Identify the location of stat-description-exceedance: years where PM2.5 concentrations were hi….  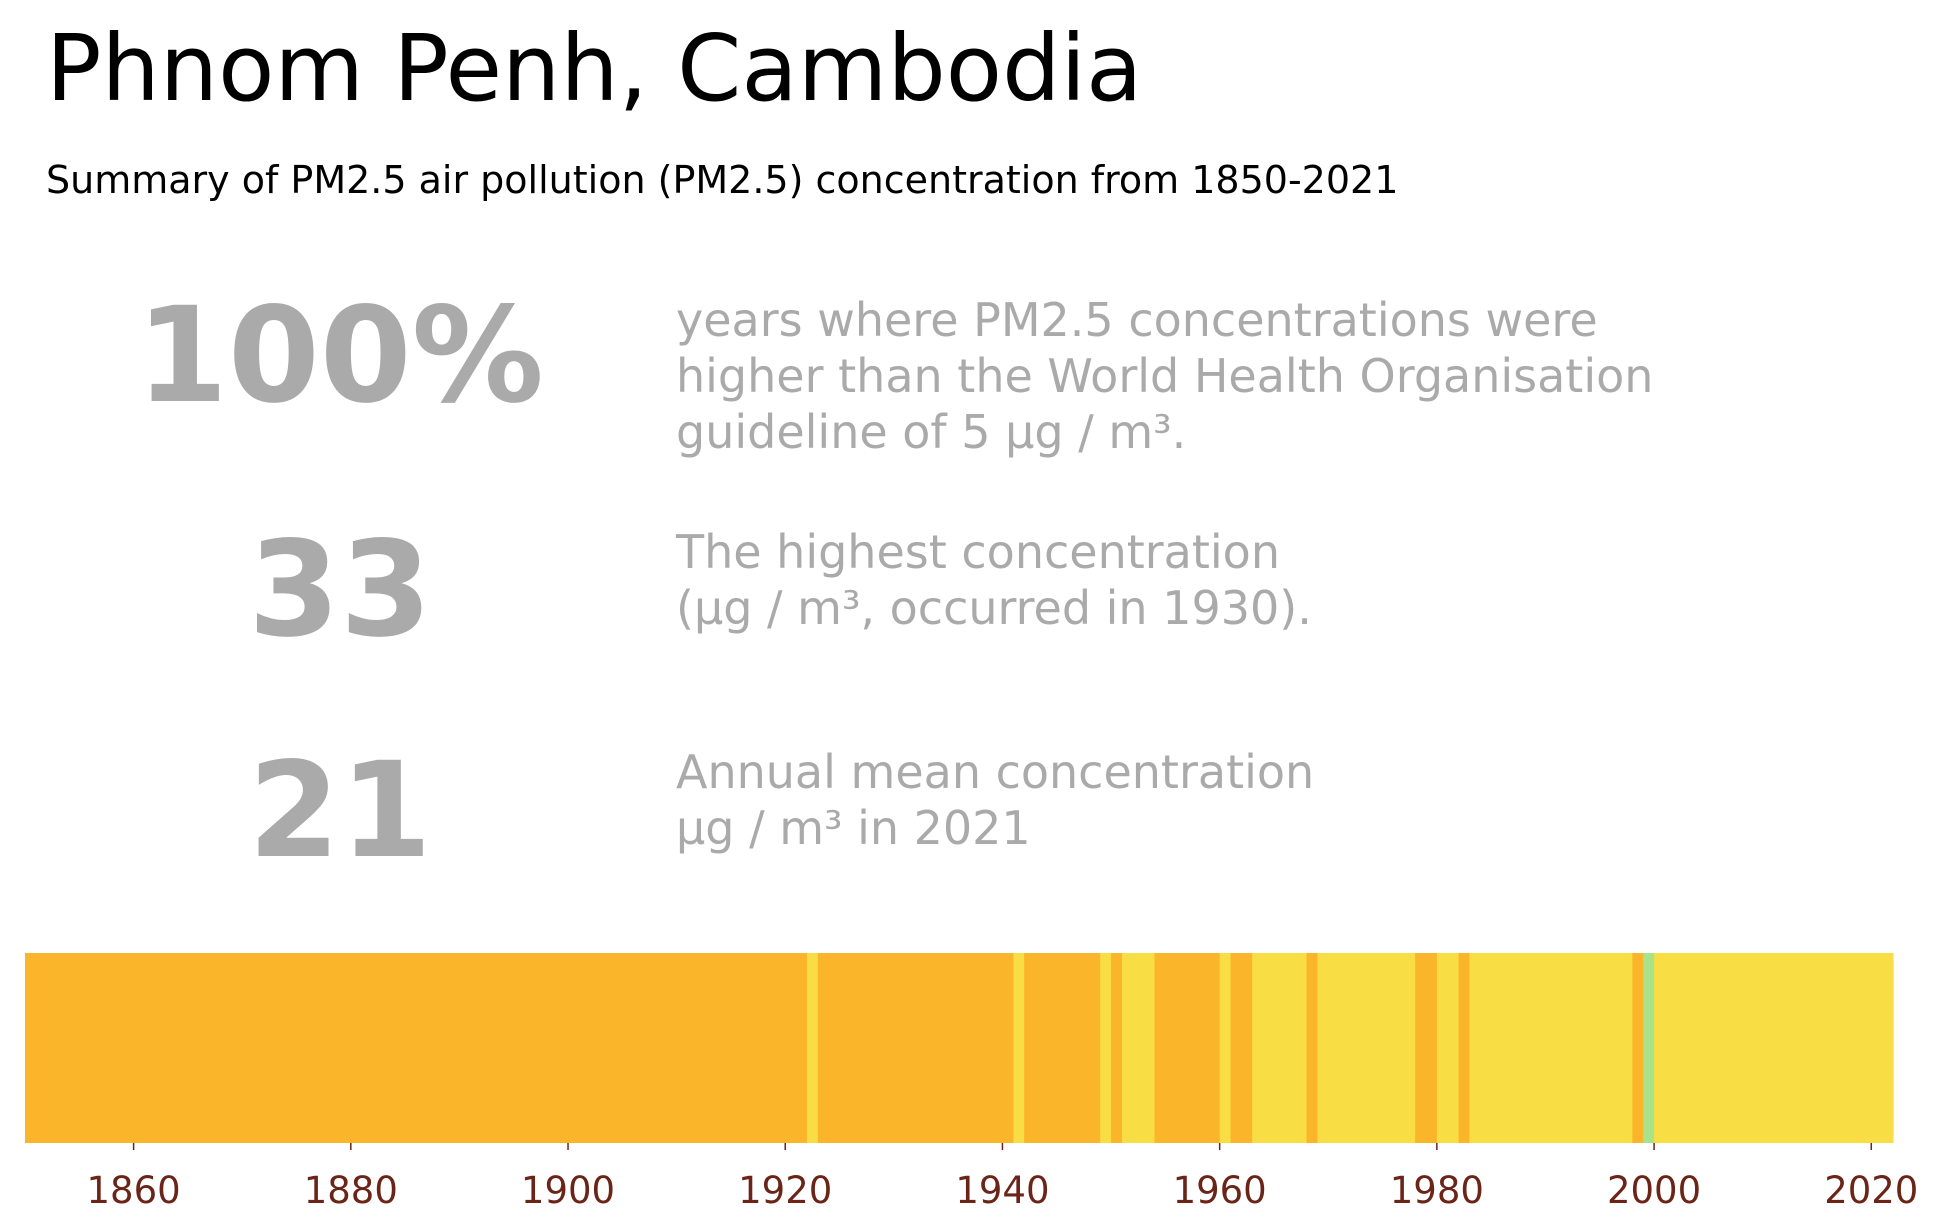
(1164, 376).